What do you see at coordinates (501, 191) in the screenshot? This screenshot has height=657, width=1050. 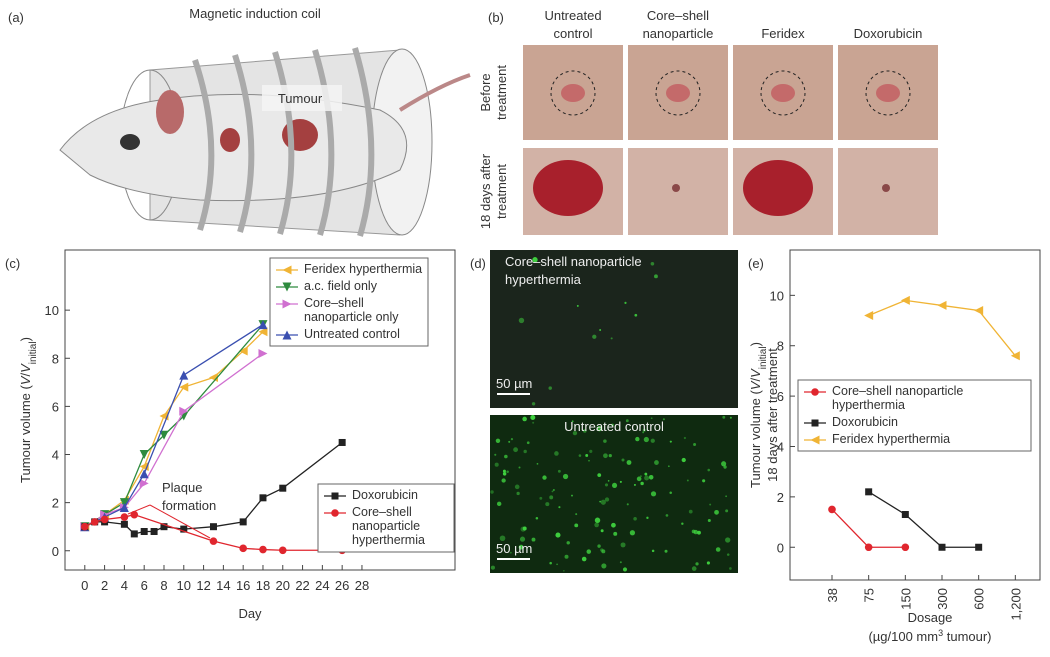 I see `row-label: treatment` at bounding box center [501, 191].